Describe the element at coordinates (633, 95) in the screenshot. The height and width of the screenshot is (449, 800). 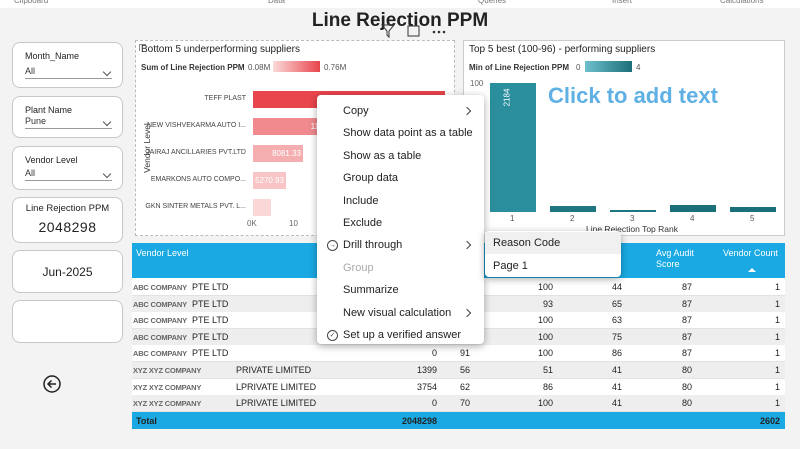
I see `text-box: Click to add text` at that location.